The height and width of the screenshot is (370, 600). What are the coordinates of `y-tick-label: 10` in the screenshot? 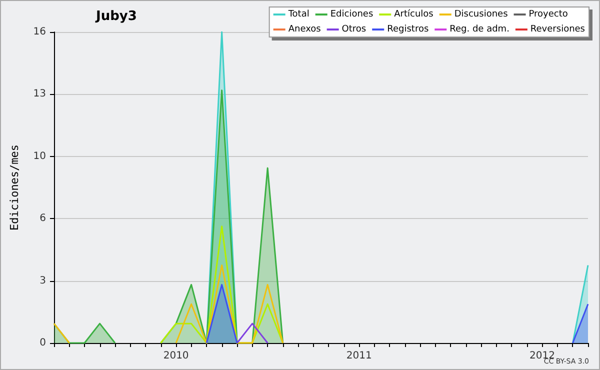 It's located at (39, 156).